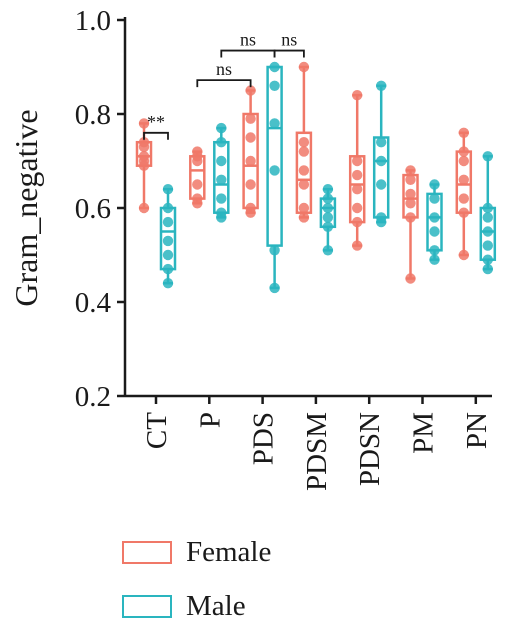 This screenshot has width=505, height=626. What do you see at coordinates (264, 438) in the screenshot?
I see `x-tick-label: PDS` at bounding box center [264, 438].